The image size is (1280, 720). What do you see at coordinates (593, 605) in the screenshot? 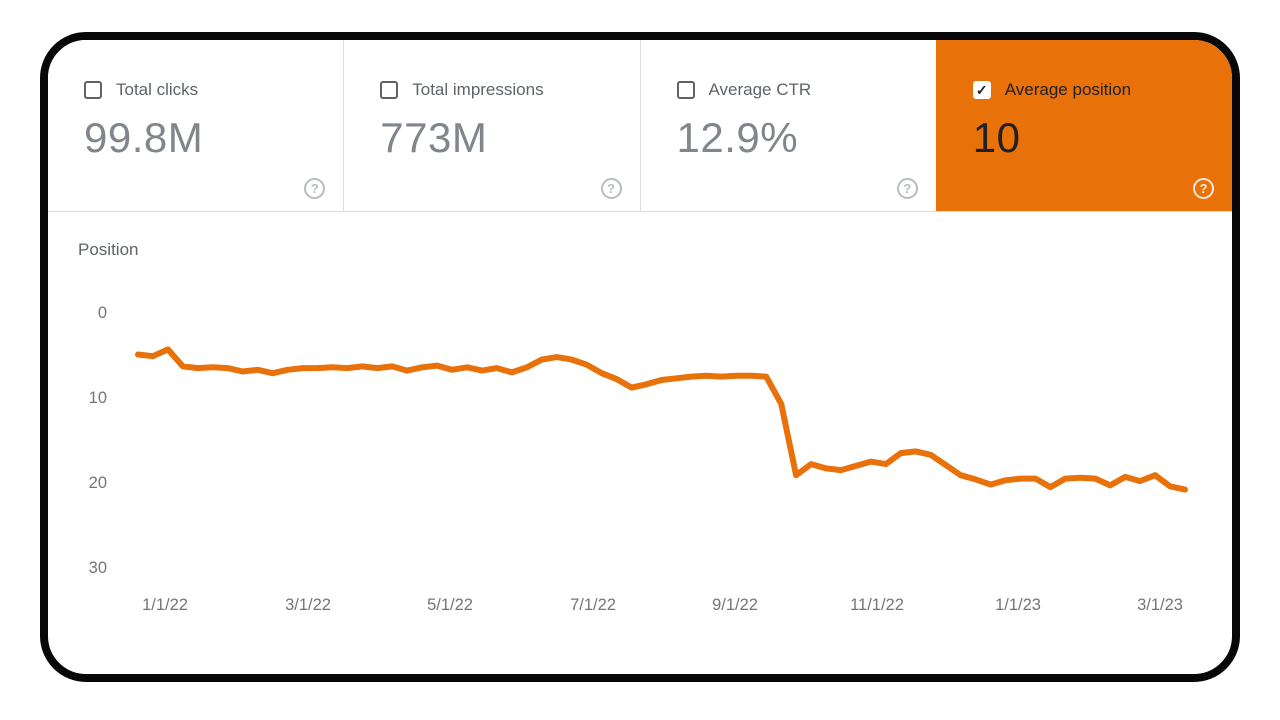
I see `x-tick-label: 7/1/22` at bounding box center [593, 605].